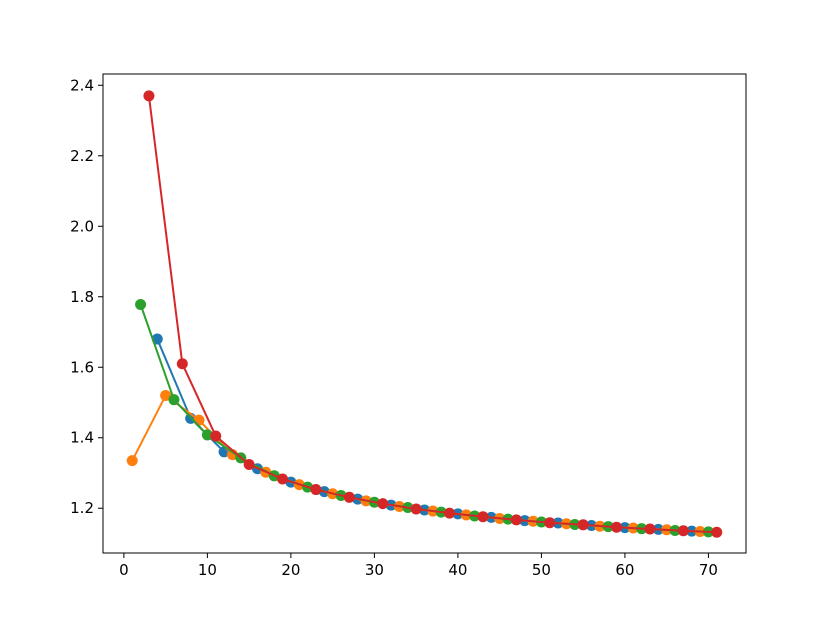  I want to click on x-tick-label: 20, so click(290, 570).